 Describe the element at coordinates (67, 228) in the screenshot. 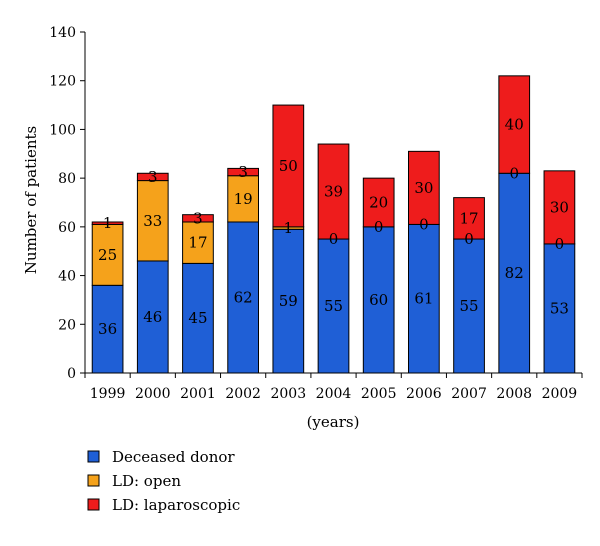

I see `y-tick-label-60: 60` at that location.